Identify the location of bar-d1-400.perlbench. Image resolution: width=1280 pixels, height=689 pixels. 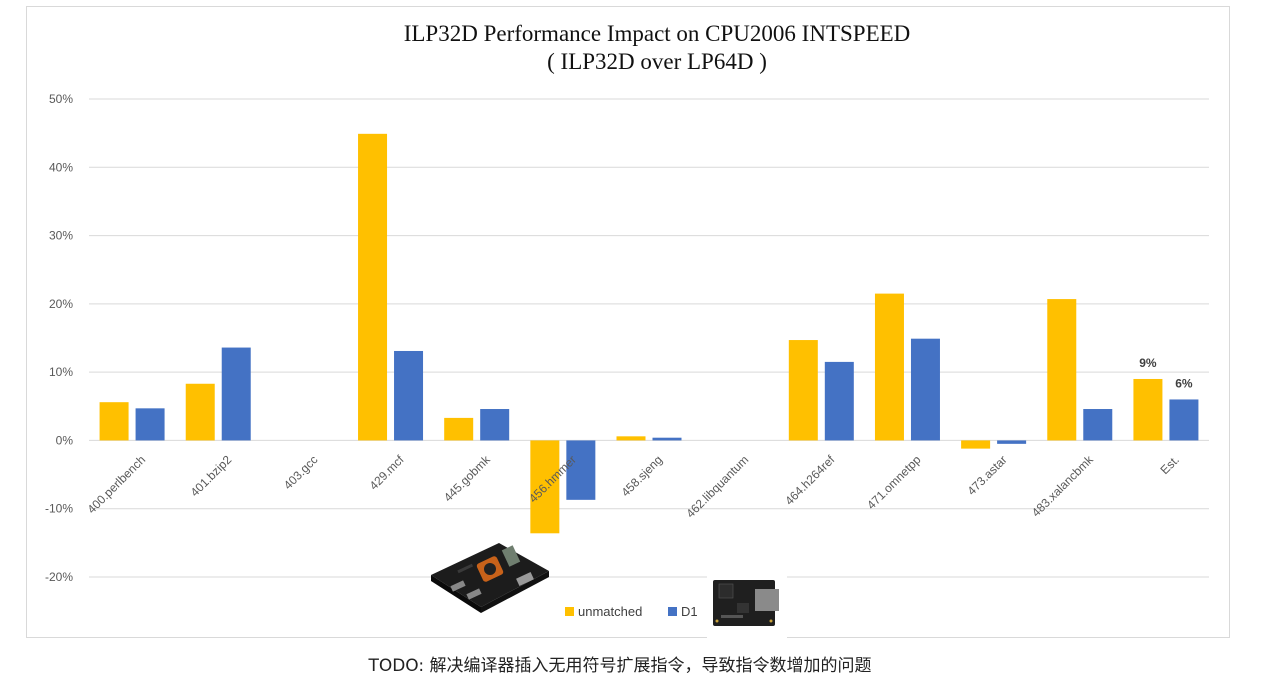
(150, 424).